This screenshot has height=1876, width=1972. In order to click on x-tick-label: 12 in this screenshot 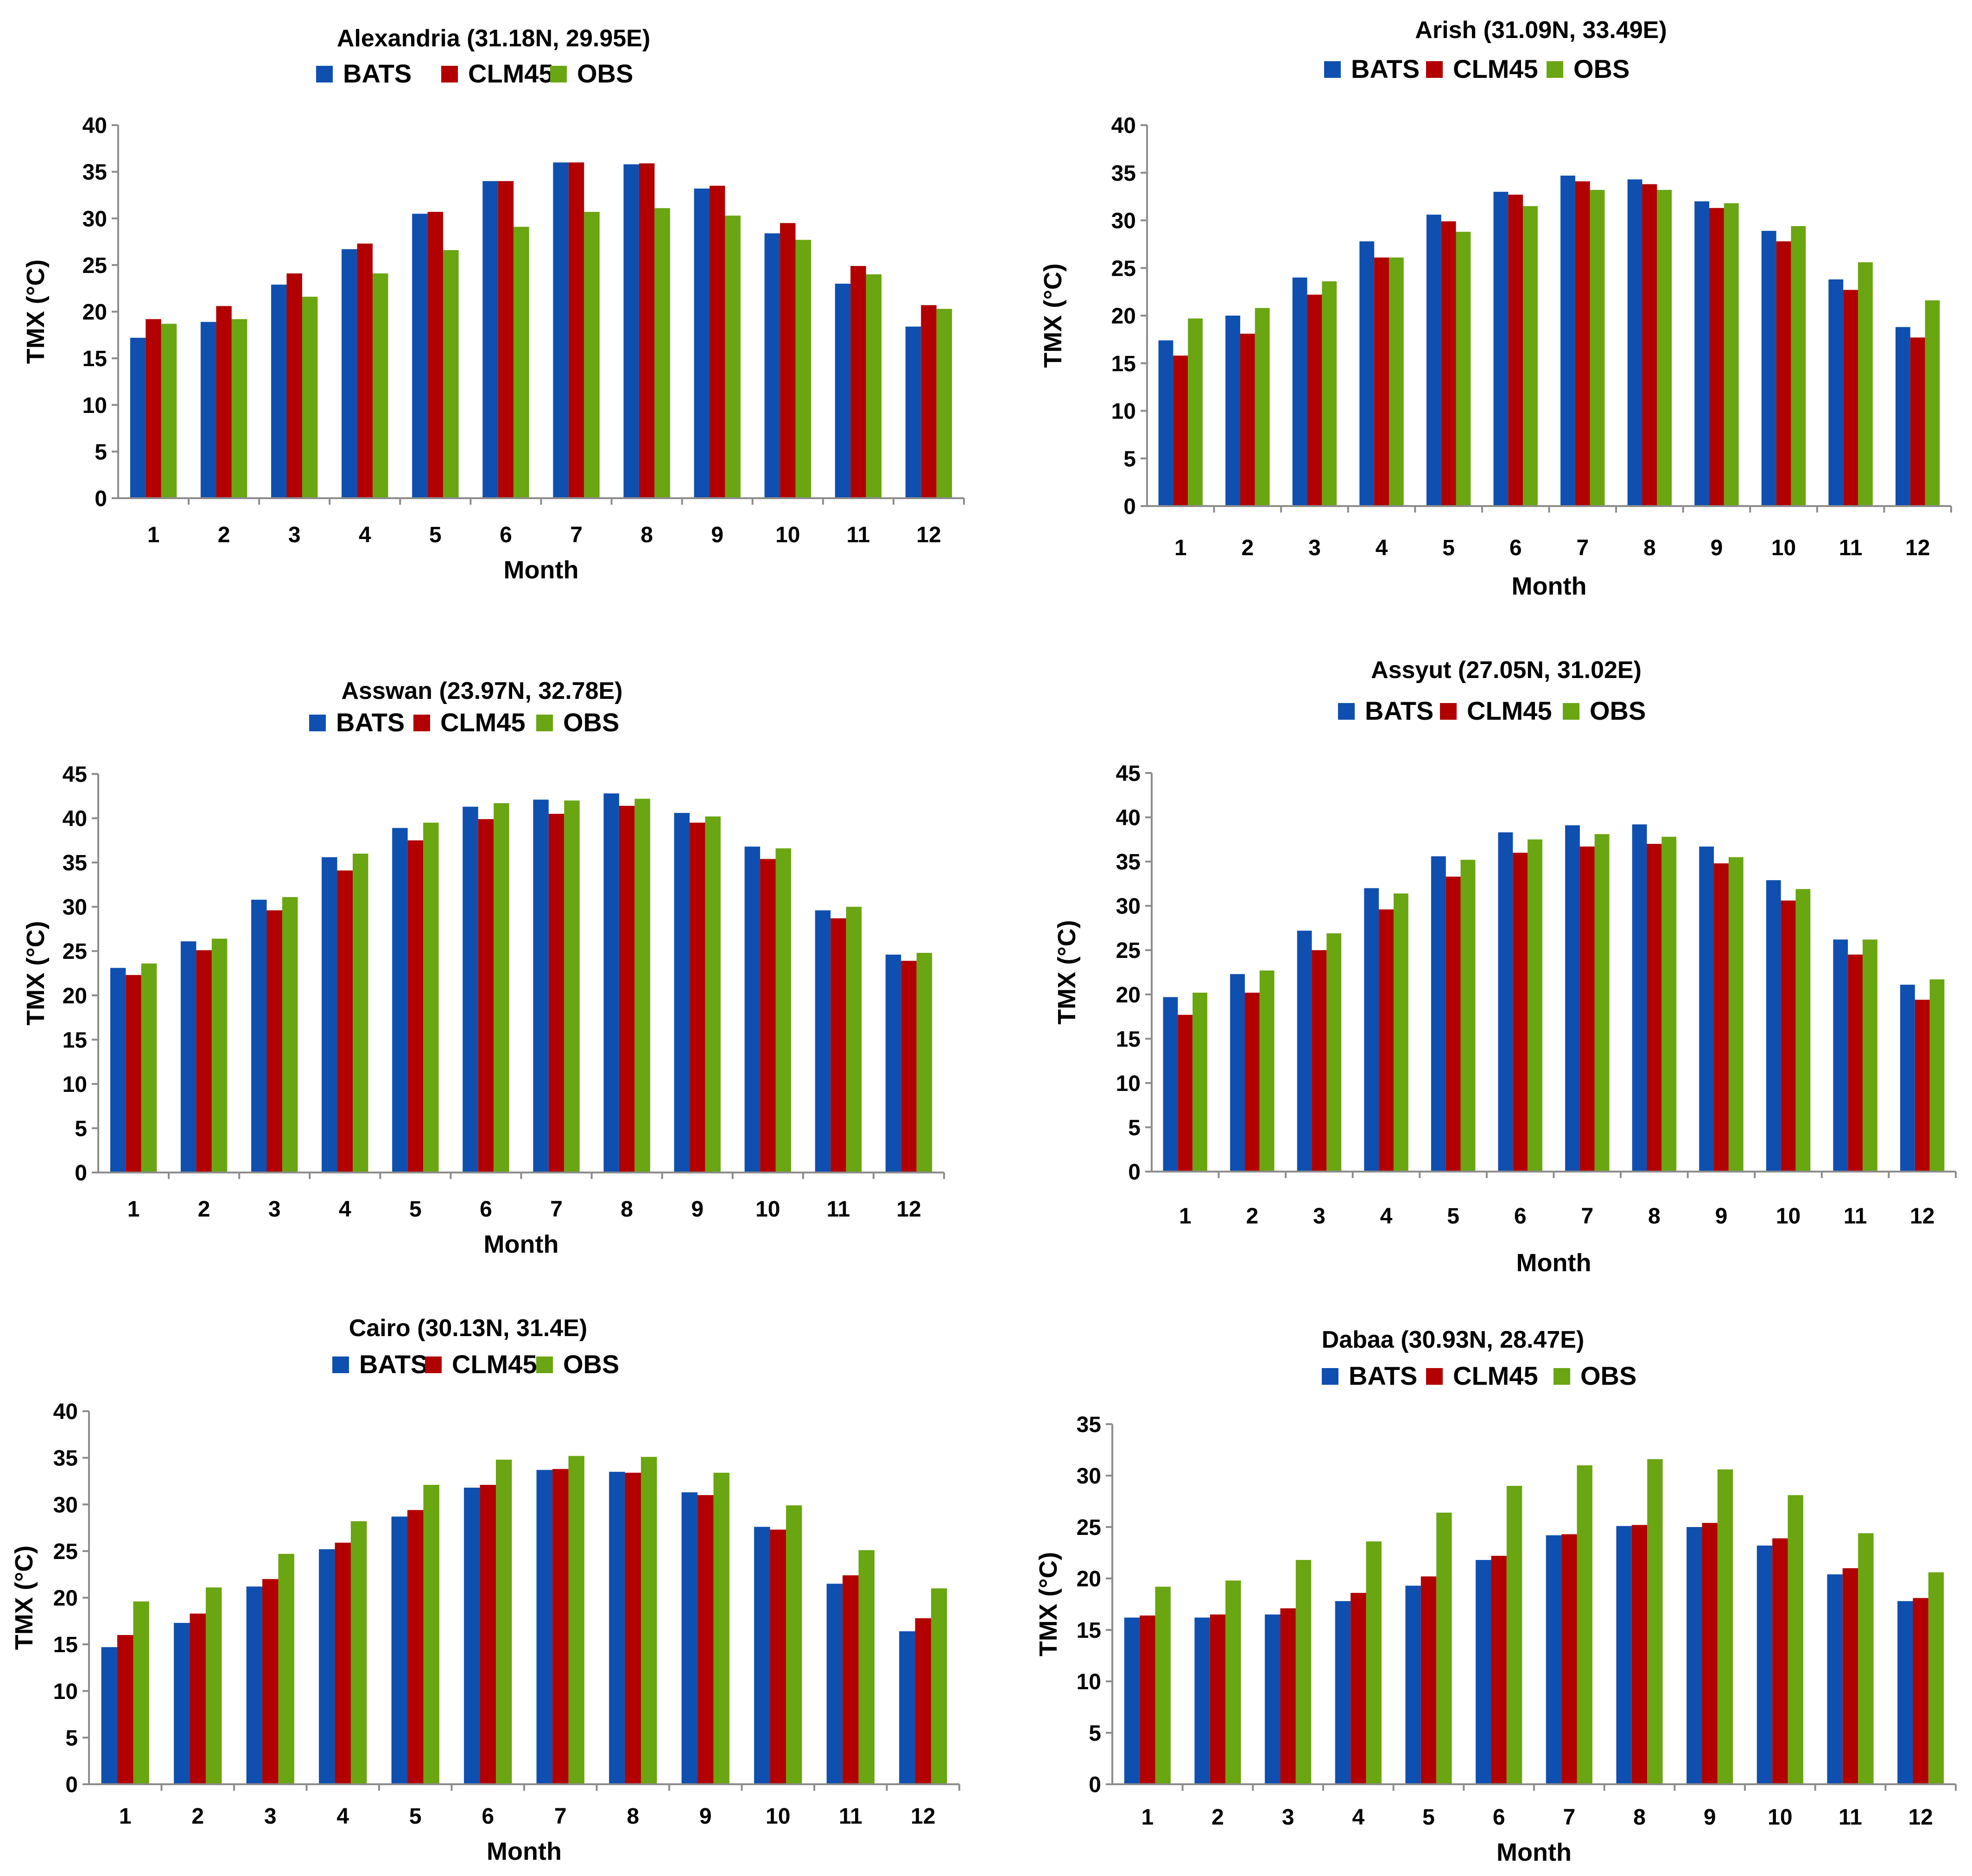, I will do `click(929, 535)`.